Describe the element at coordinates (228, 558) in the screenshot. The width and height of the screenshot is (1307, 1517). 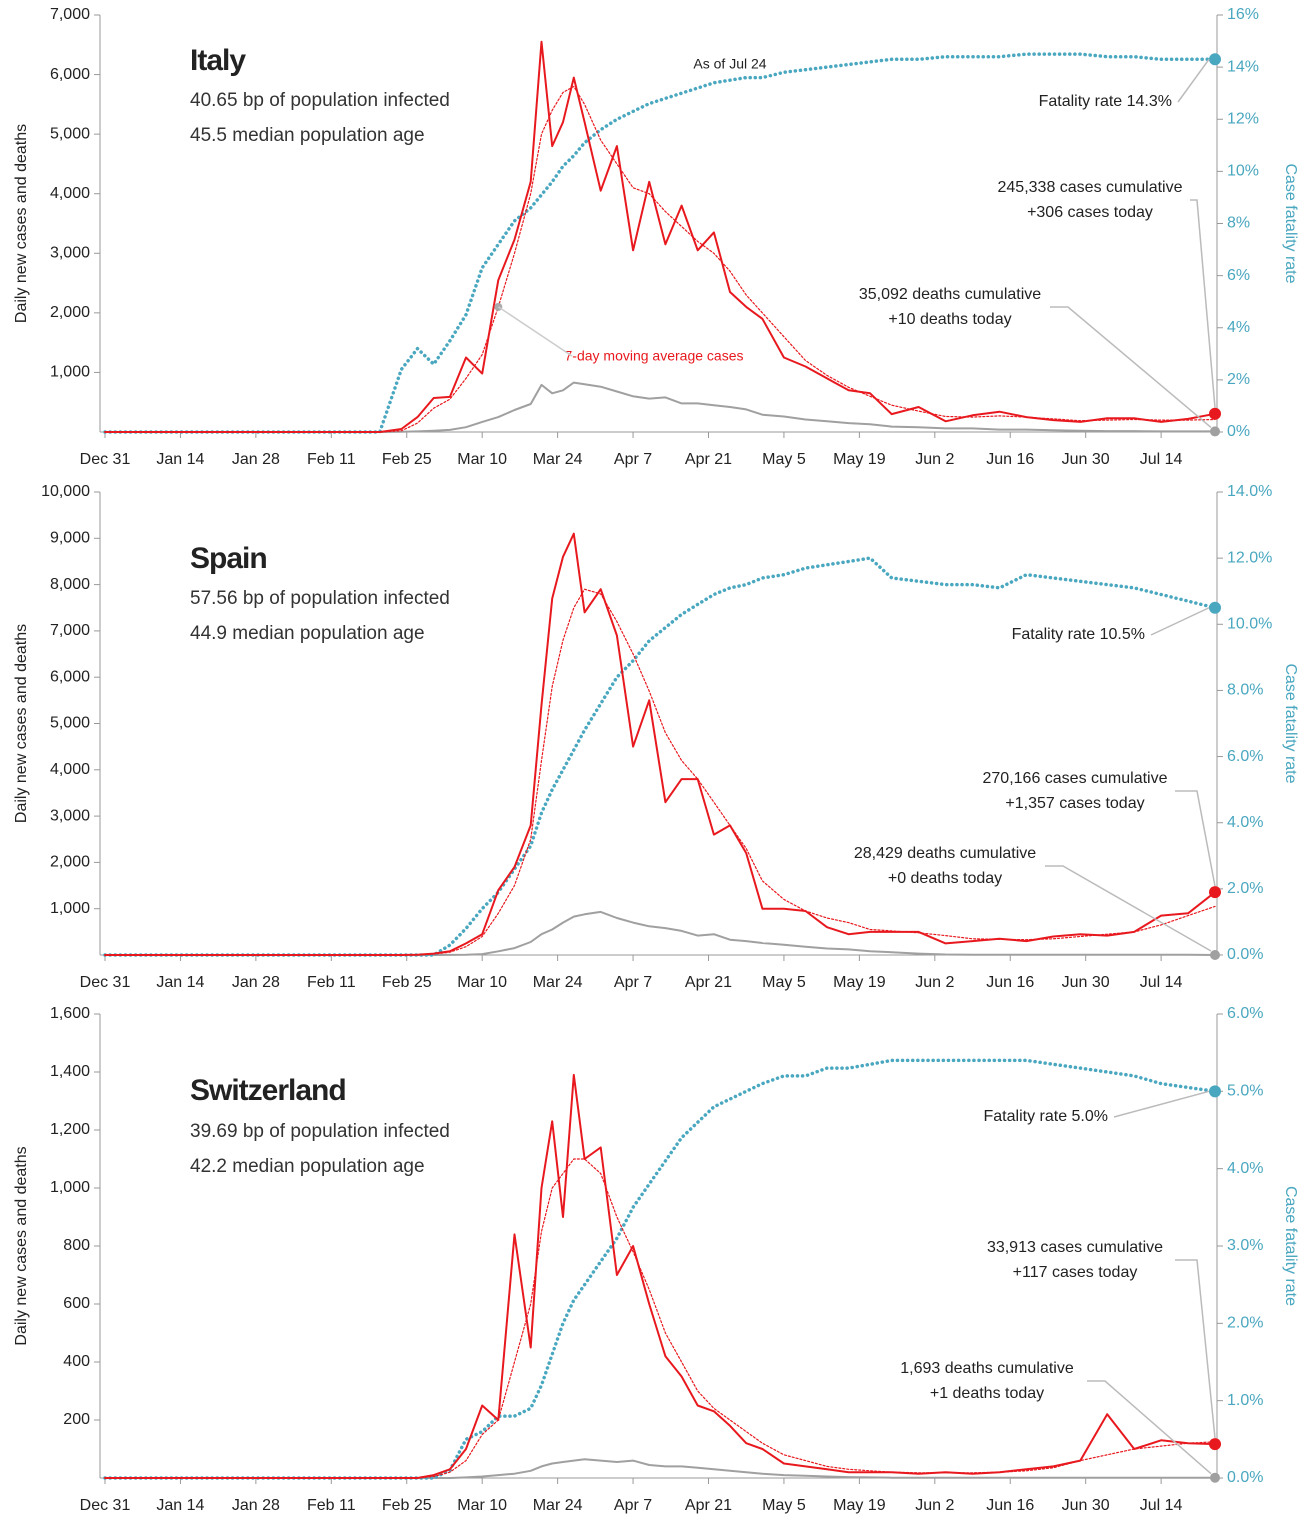
I see `country-title: Spain` at that location.